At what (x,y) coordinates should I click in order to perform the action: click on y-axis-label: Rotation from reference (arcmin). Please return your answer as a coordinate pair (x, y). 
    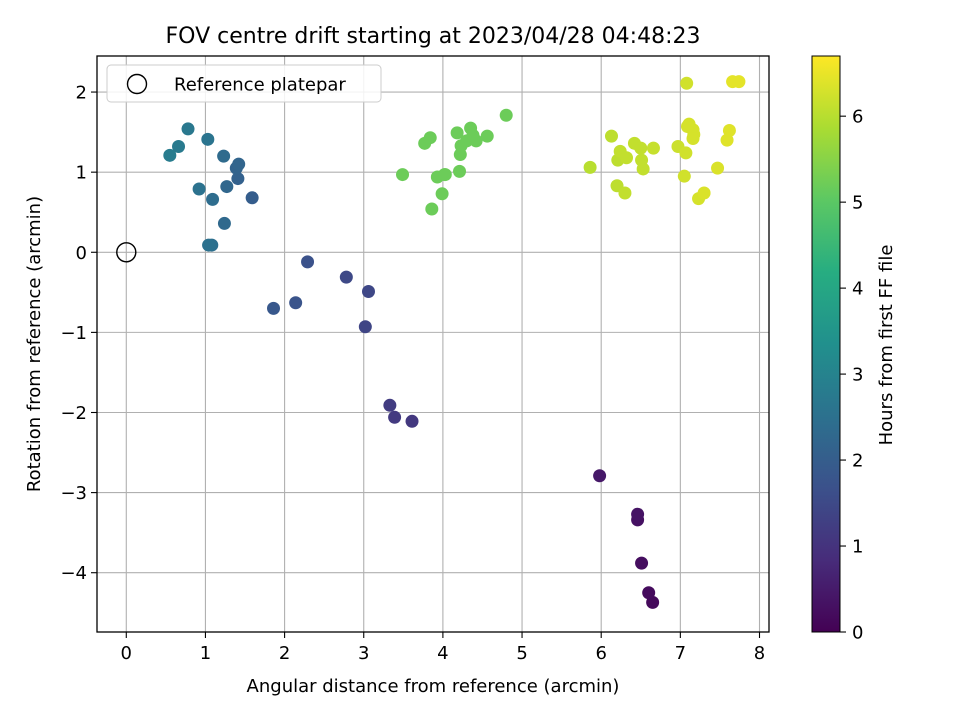
    Looking at the image, I should click on (34, 344).